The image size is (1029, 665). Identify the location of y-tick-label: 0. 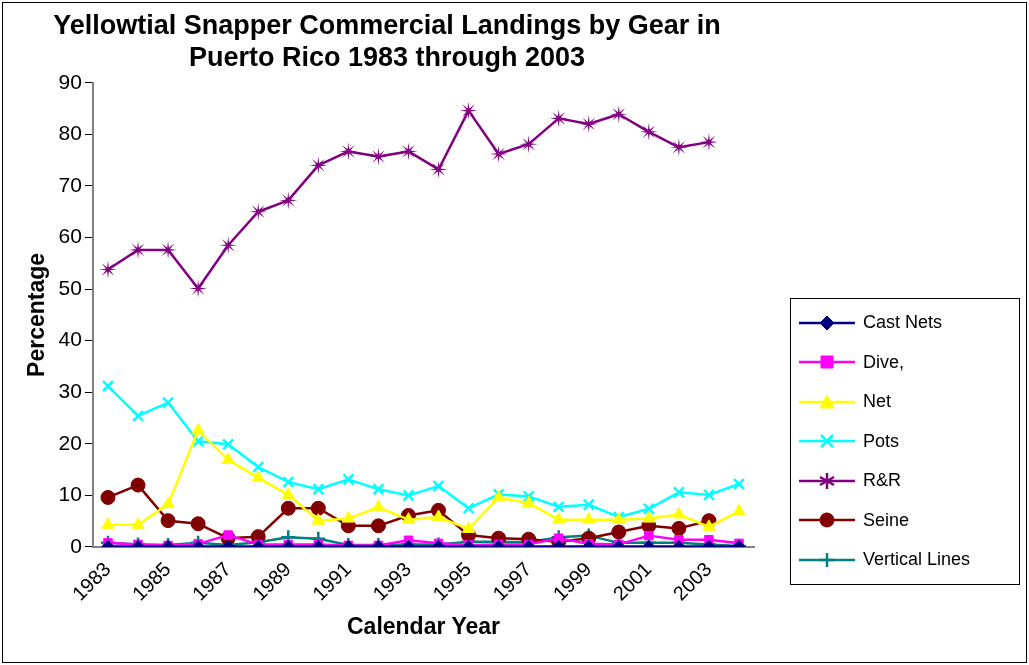
(76, 545).